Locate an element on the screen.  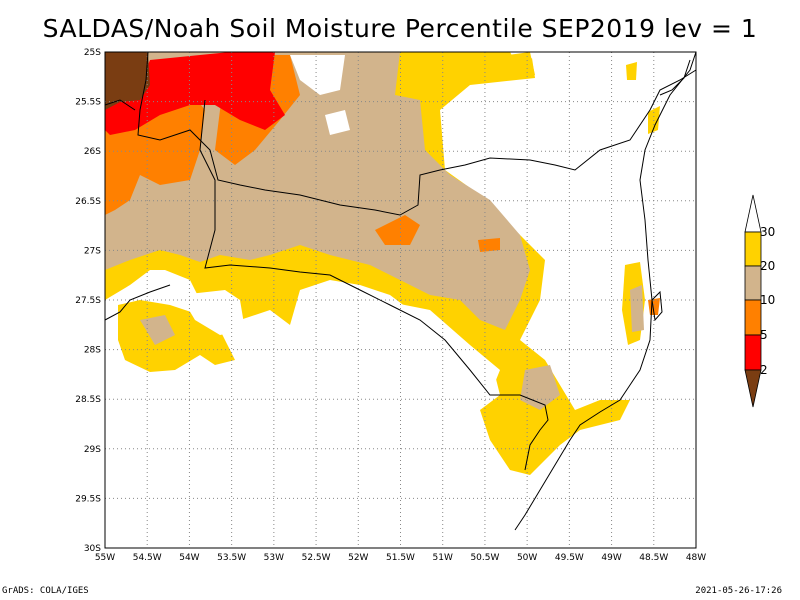
colorbar-label: 5 is located at coordinates (764, 335).